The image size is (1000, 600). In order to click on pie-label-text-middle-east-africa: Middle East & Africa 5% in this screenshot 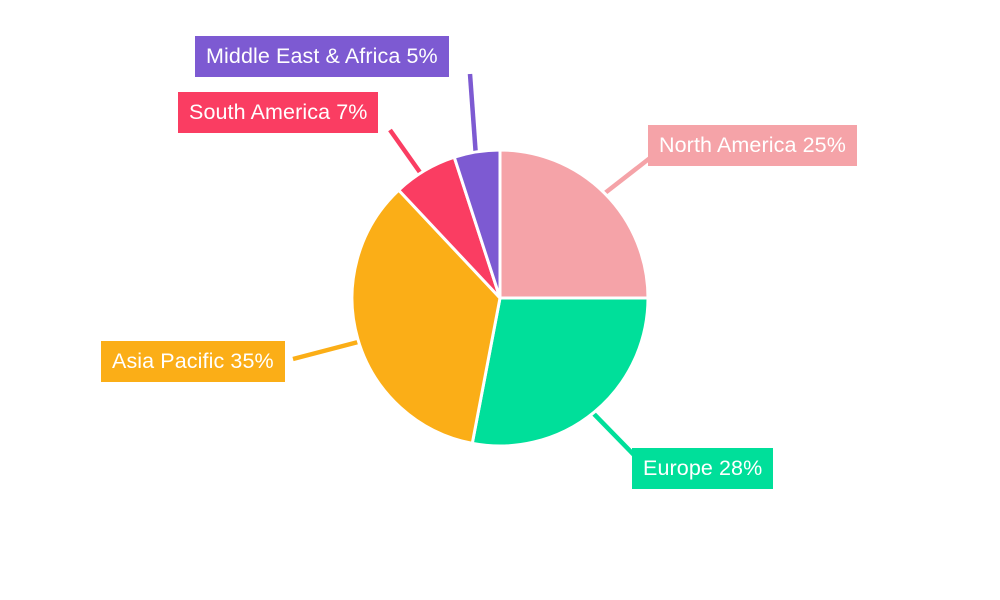, I will do `click(322, 55)`.